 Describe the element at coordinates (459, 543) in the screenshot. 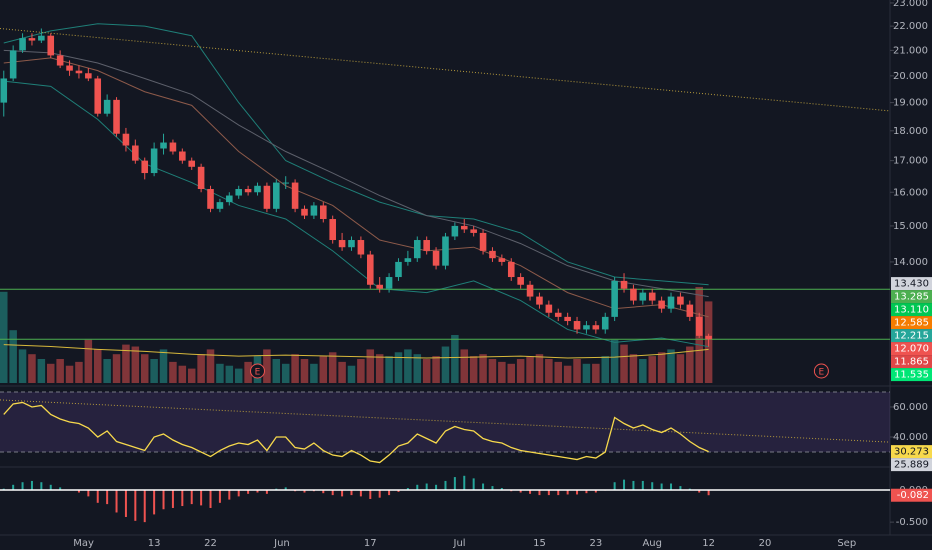

I see `x-tick-label: Jul` at that location.